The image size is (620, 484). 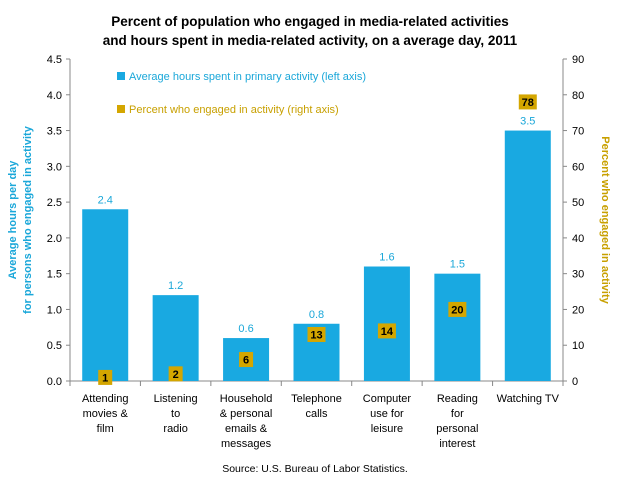 What do you see at coordinates (106, 414) in the screenshot?
I see `category-label: movies &` at bounding box center [106, 414].